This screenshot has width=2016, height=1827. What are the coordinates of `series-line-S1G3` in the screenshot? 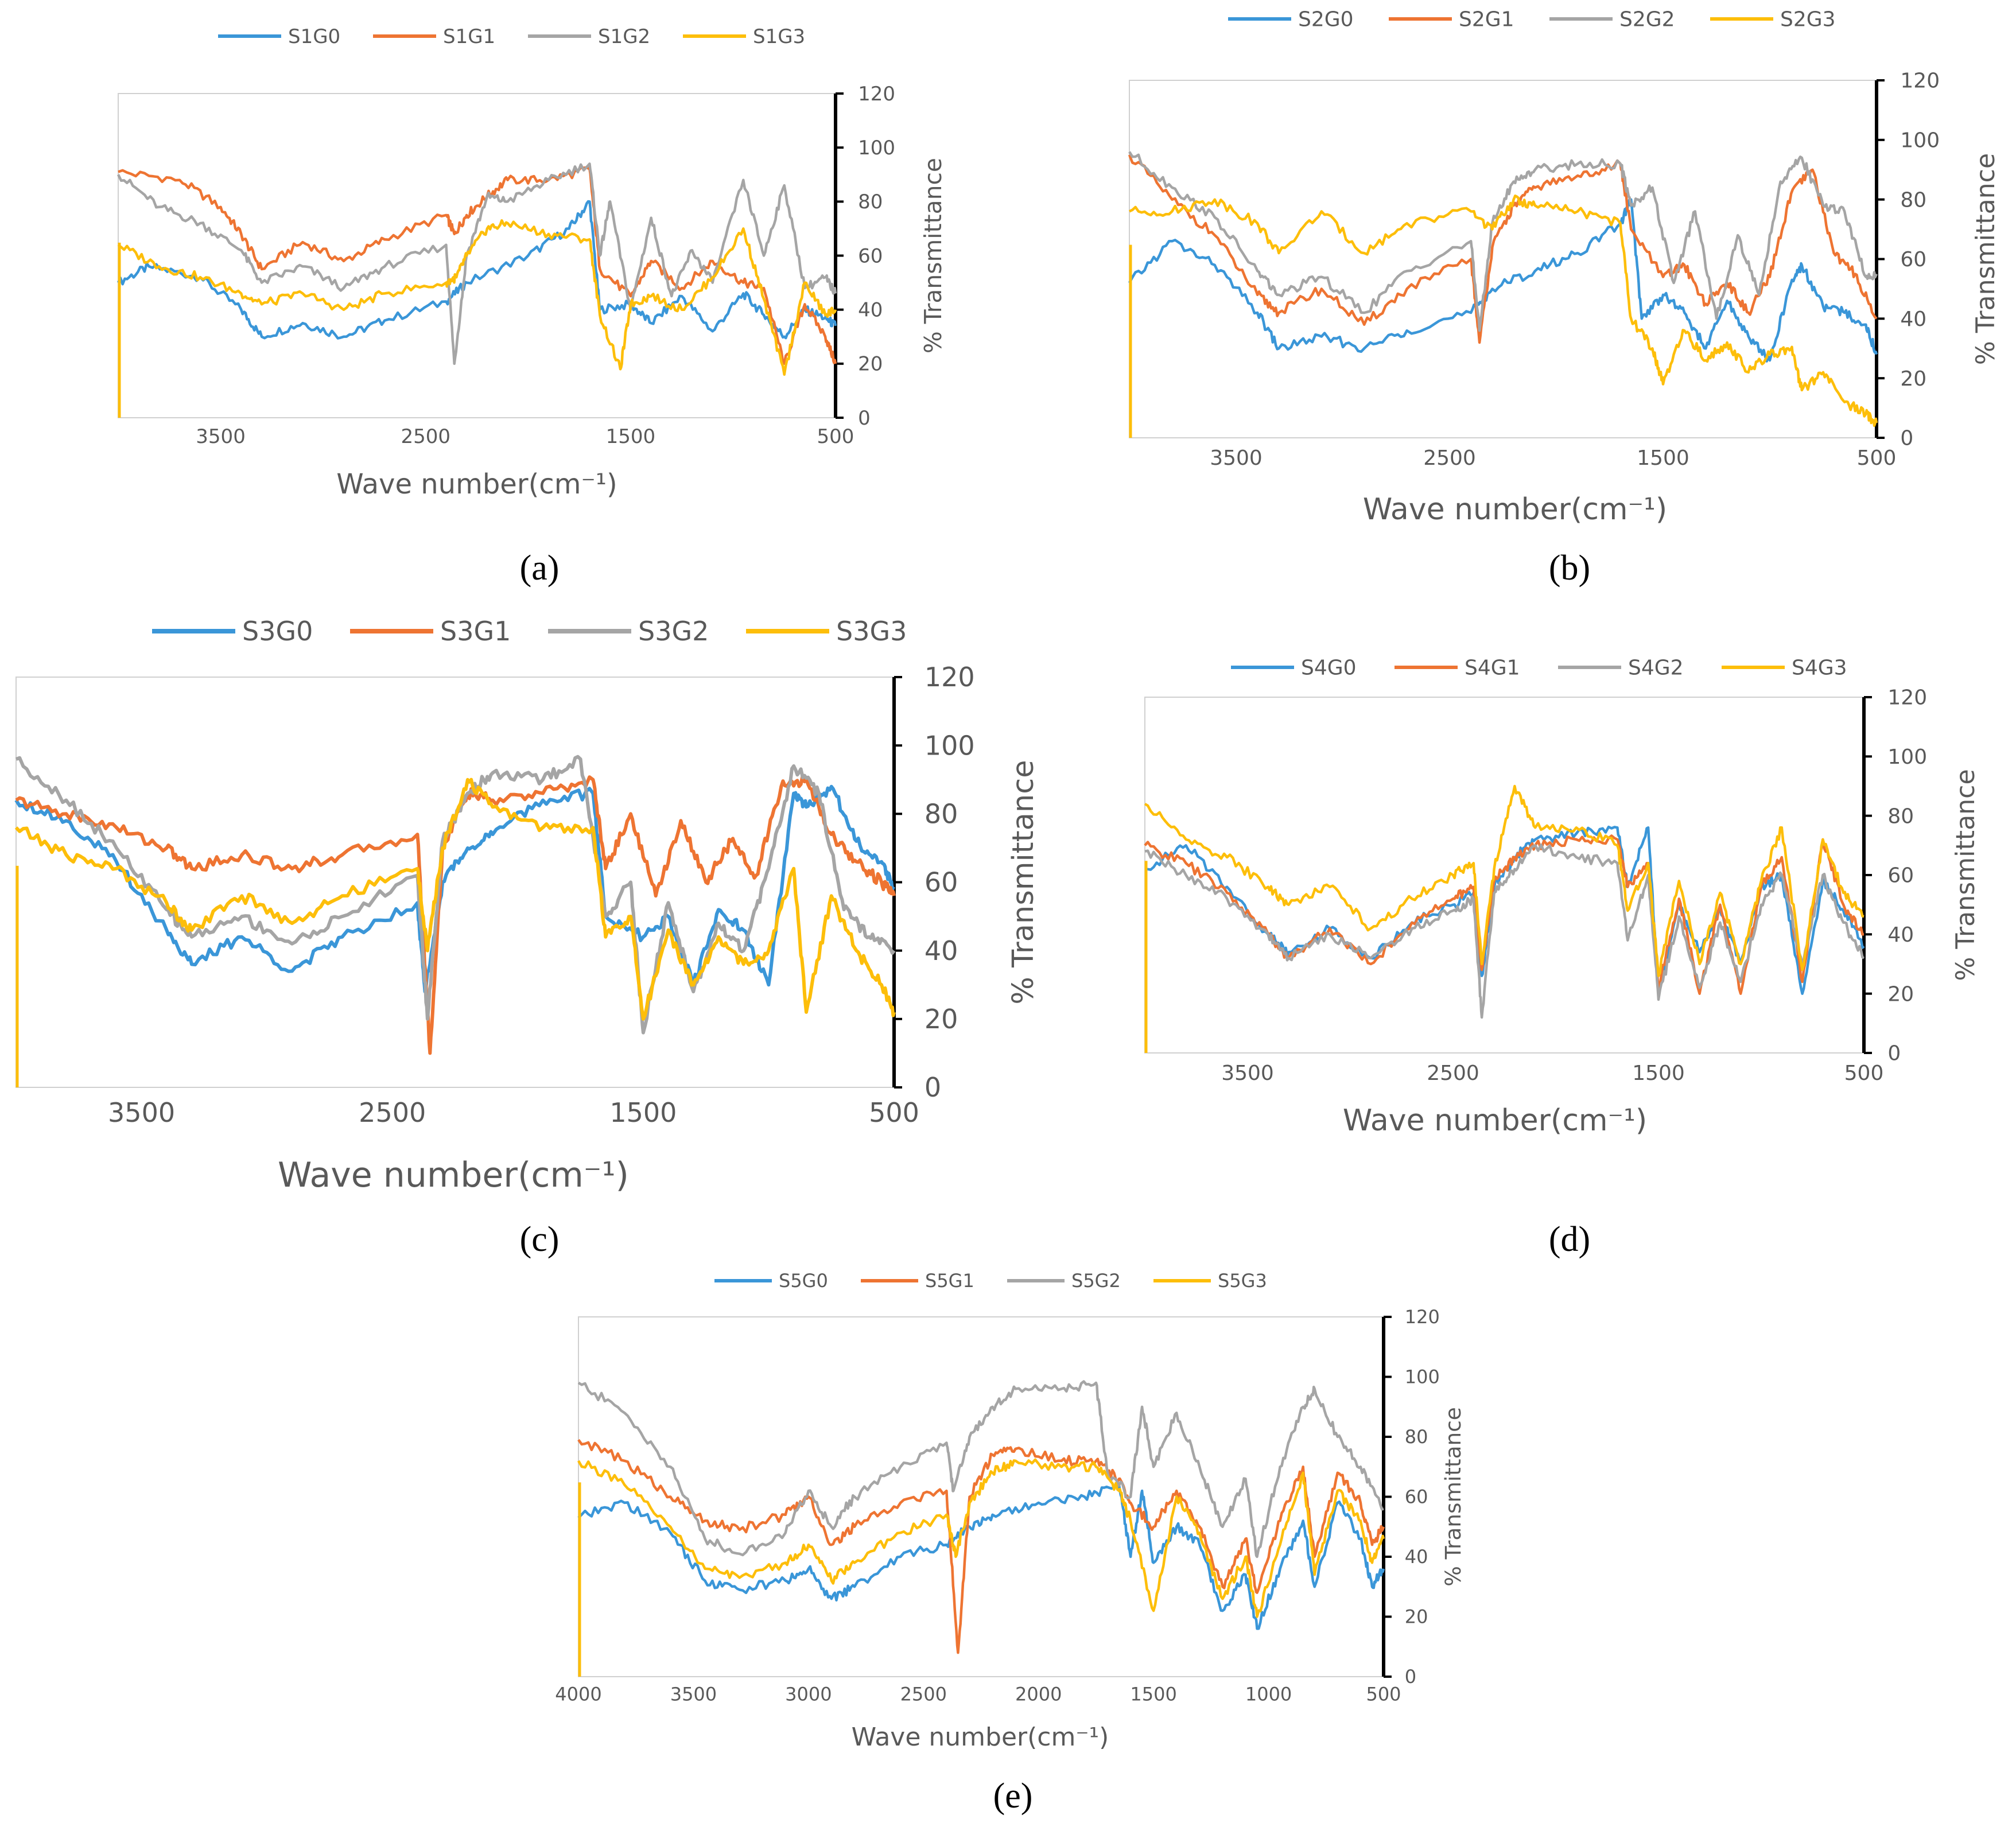 It's located at (477, 297).